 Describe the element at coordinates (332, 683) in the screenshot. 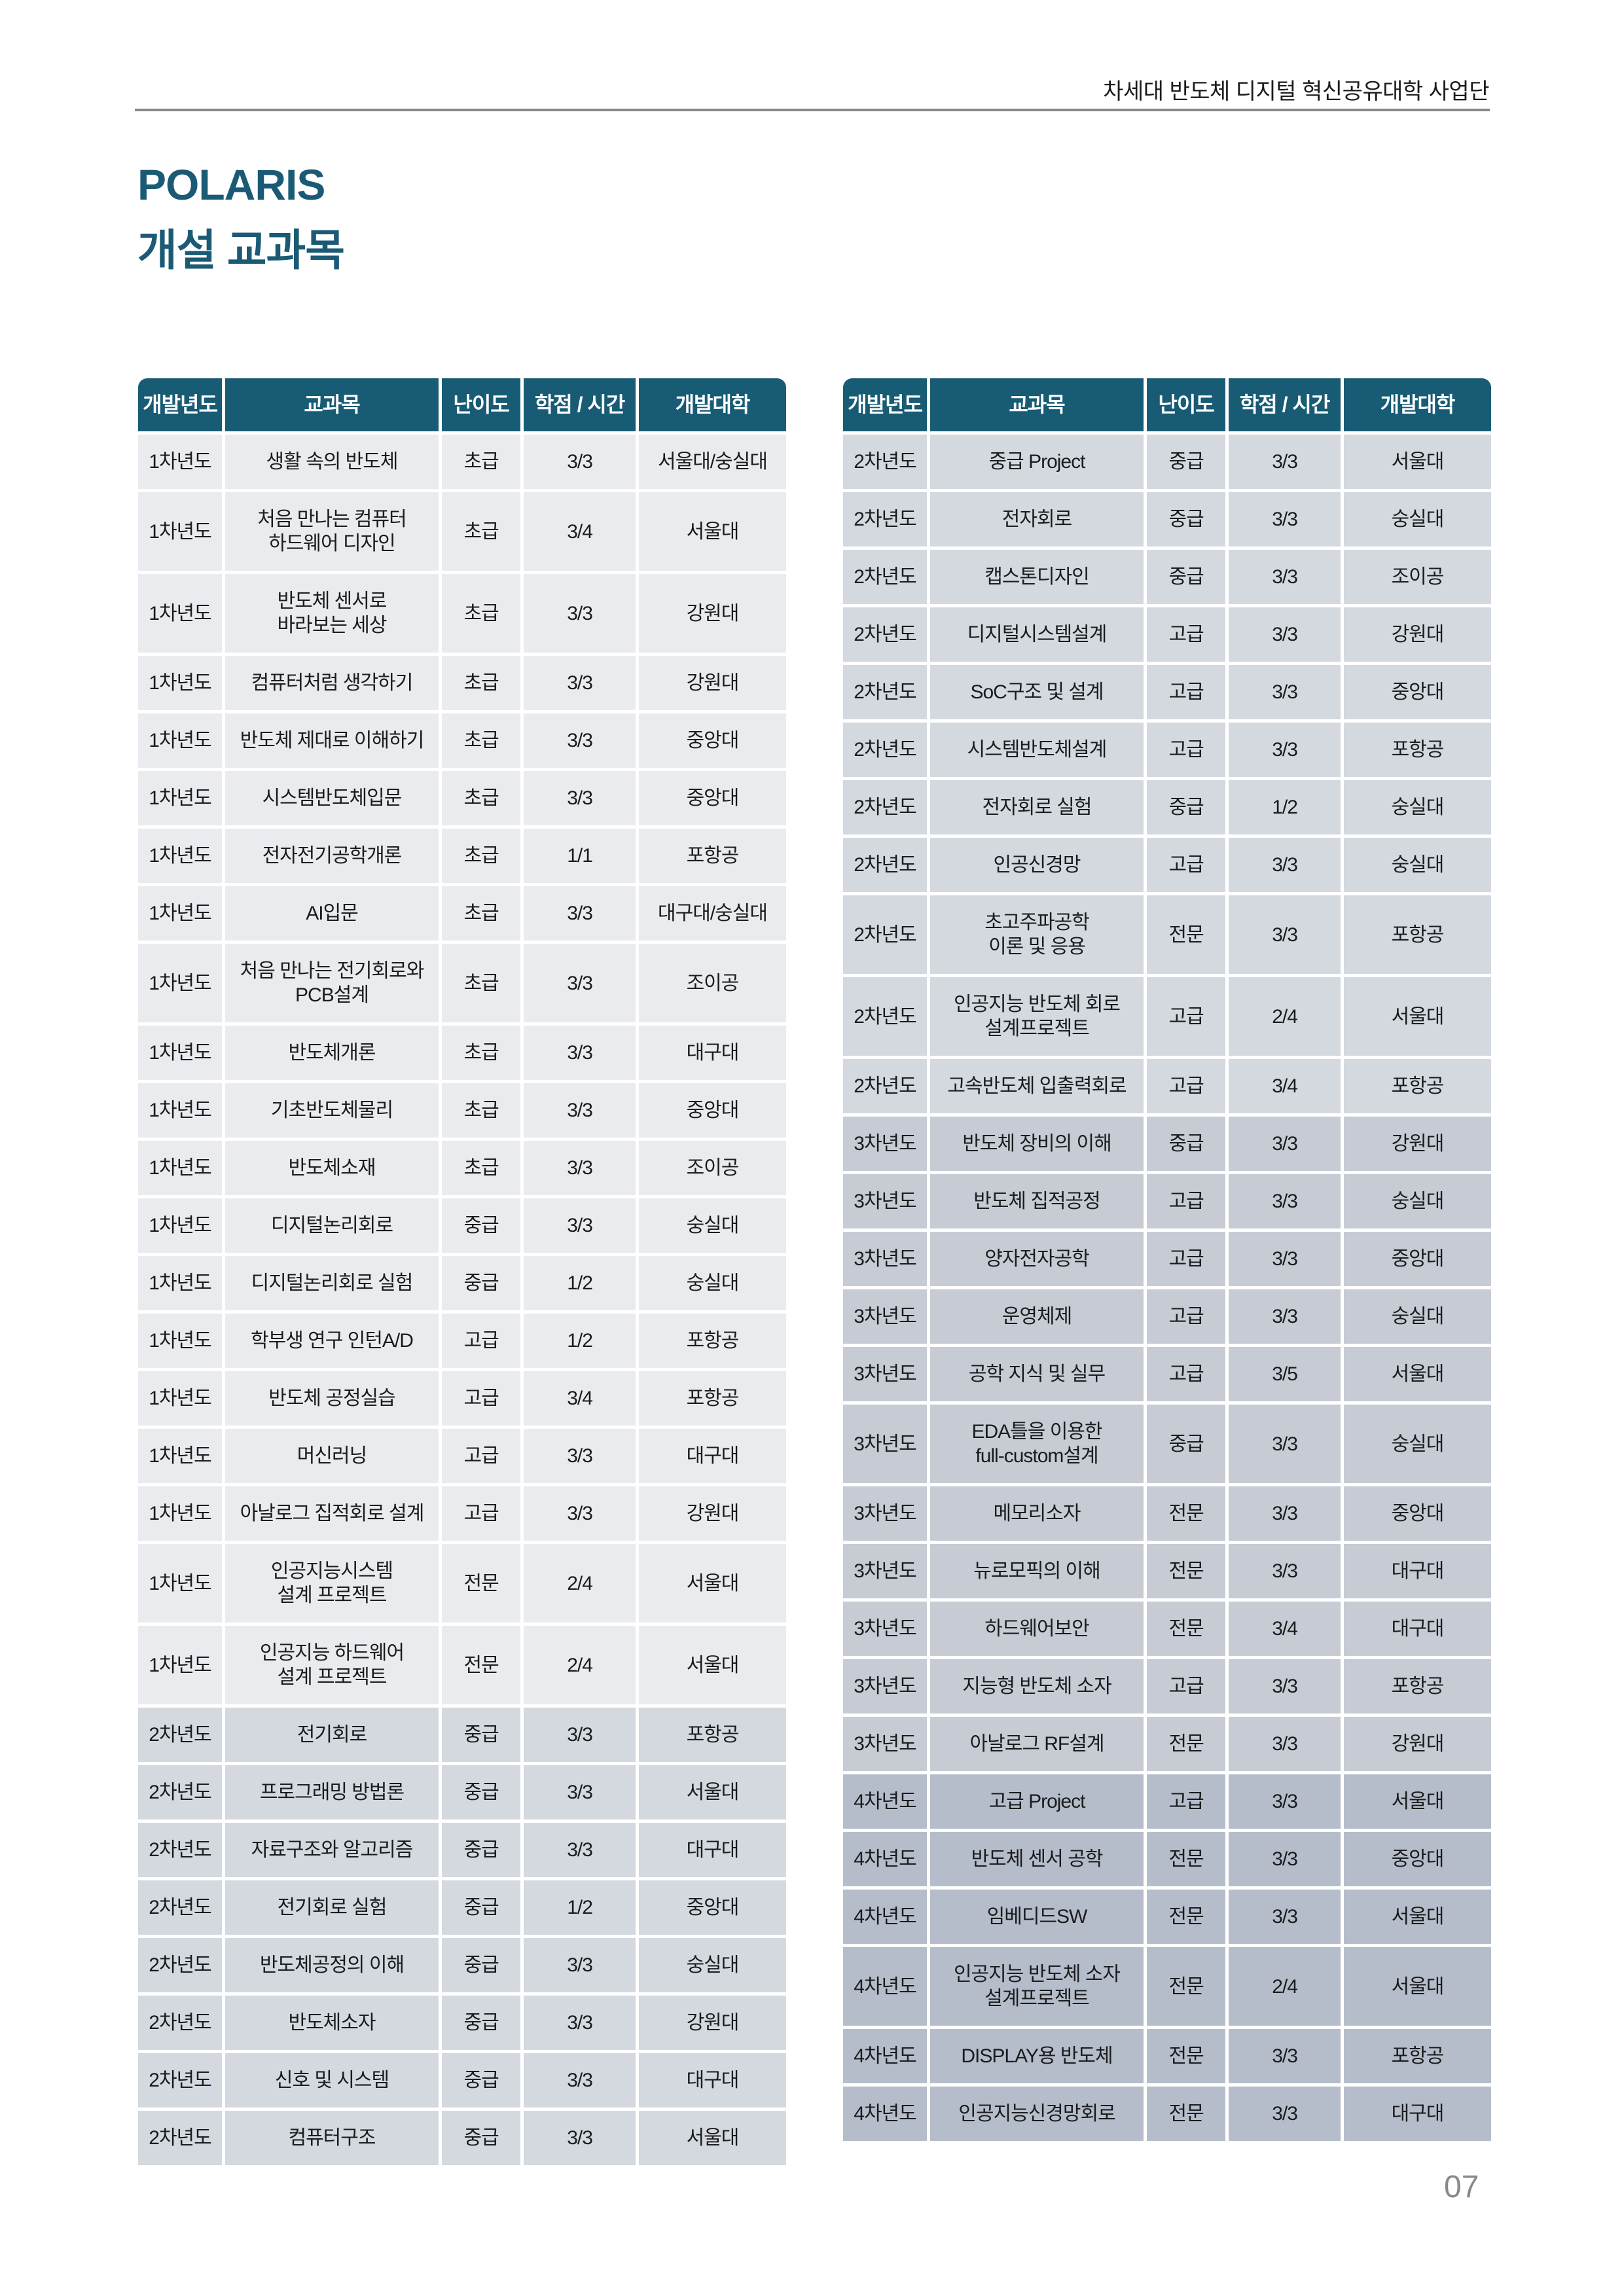

I see `cell-course: 컴퓨터처럼 생각하기` at that location.